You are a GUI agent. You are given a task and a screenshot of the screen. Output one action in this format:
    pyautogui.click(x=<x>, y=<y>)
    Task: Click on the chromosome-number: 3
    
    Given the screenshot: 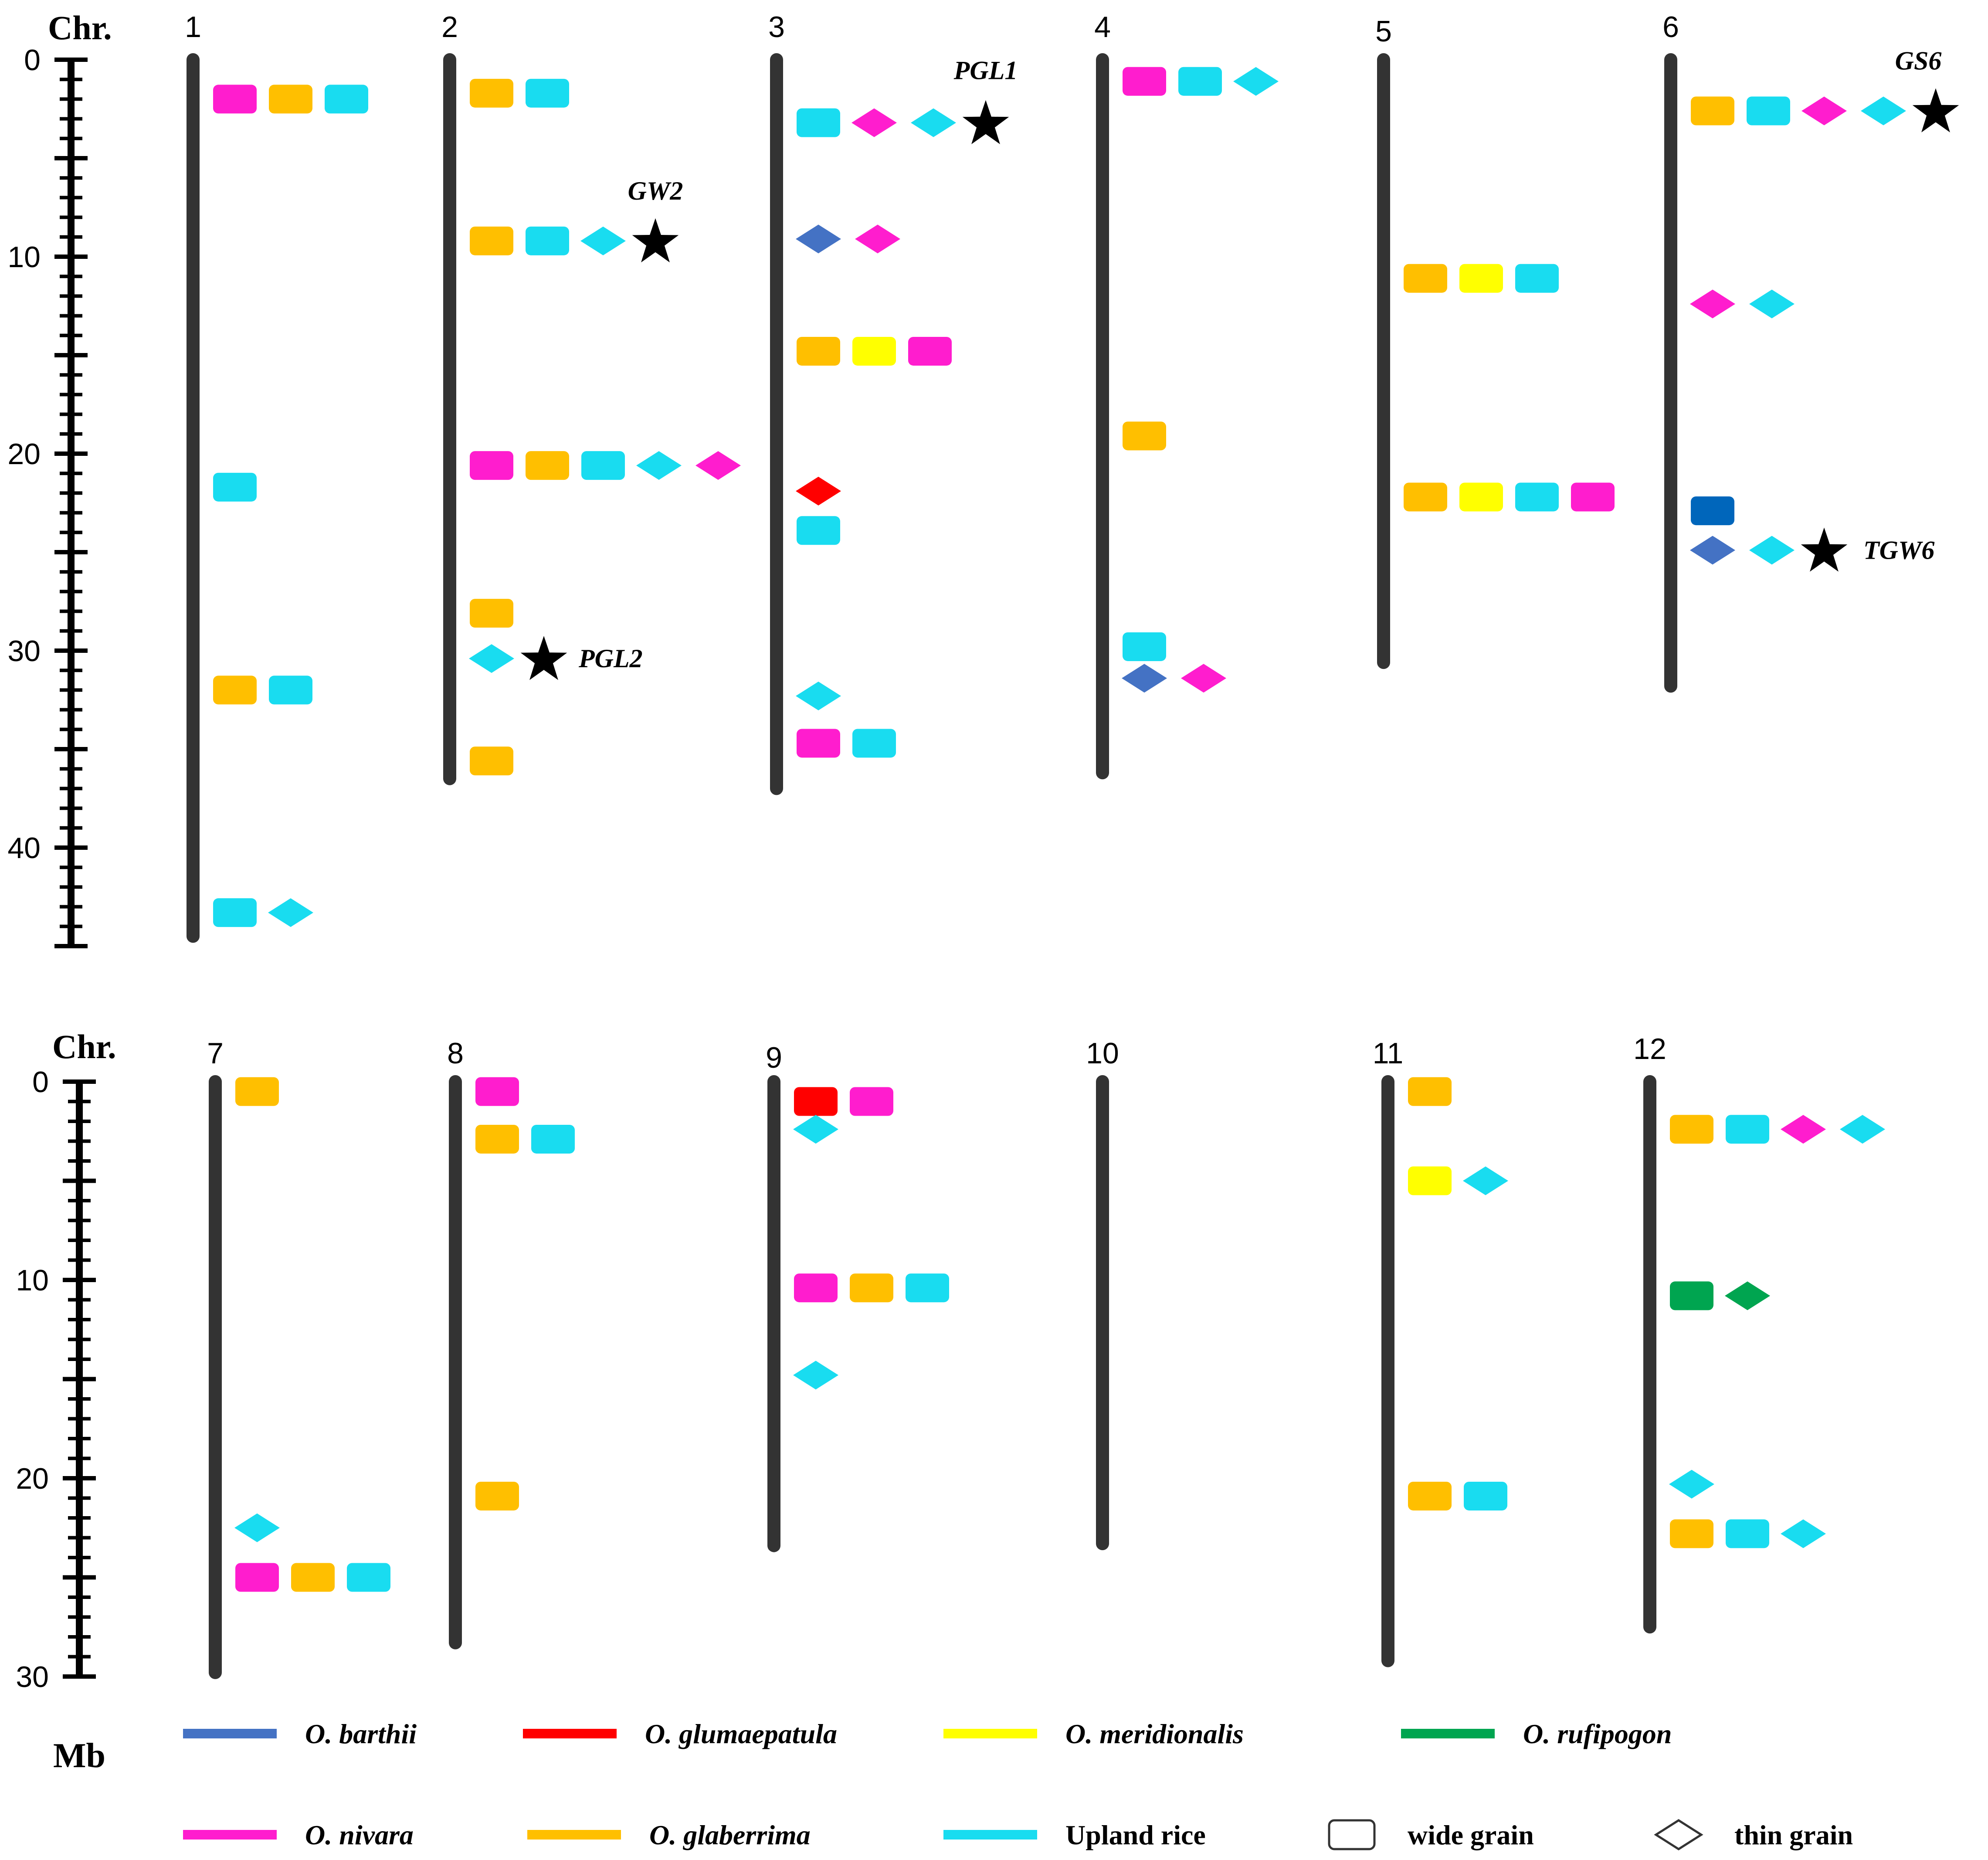 What is the action you would take?
    pyautogui.click(x=776, y=27)
    